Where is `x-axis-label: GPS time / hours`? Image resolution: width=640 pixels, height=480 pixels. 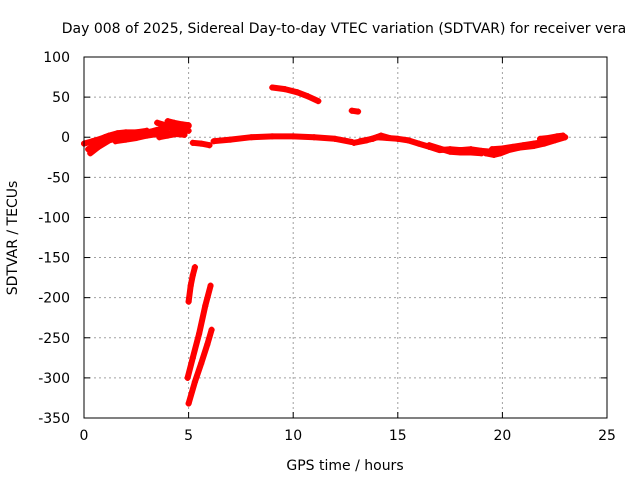
x-axis-label: GPS time / hours is located at coordinates (344, 466).